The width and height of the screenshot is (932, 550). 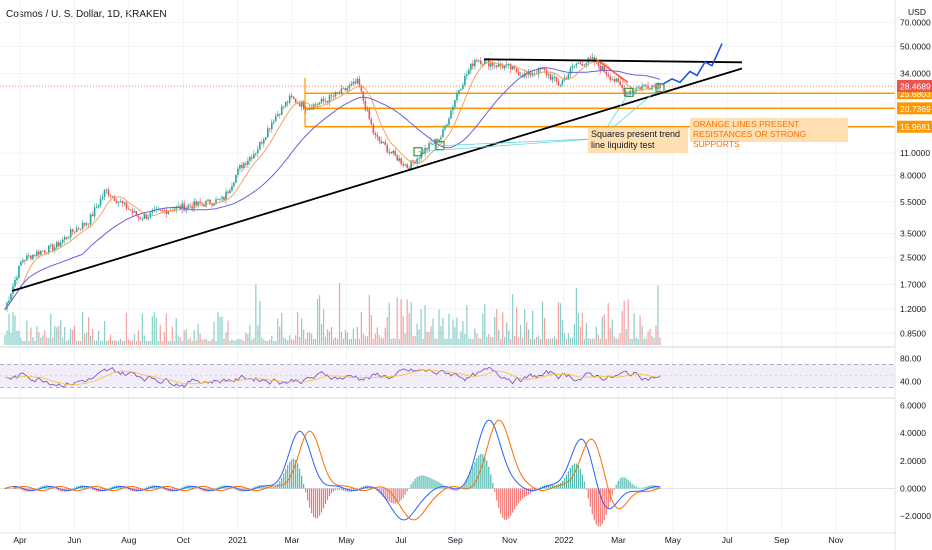 What do you see at coordinates (917, 12) in the screenshot?
I see `currency-label: USD` at bounding box center [917, 12].